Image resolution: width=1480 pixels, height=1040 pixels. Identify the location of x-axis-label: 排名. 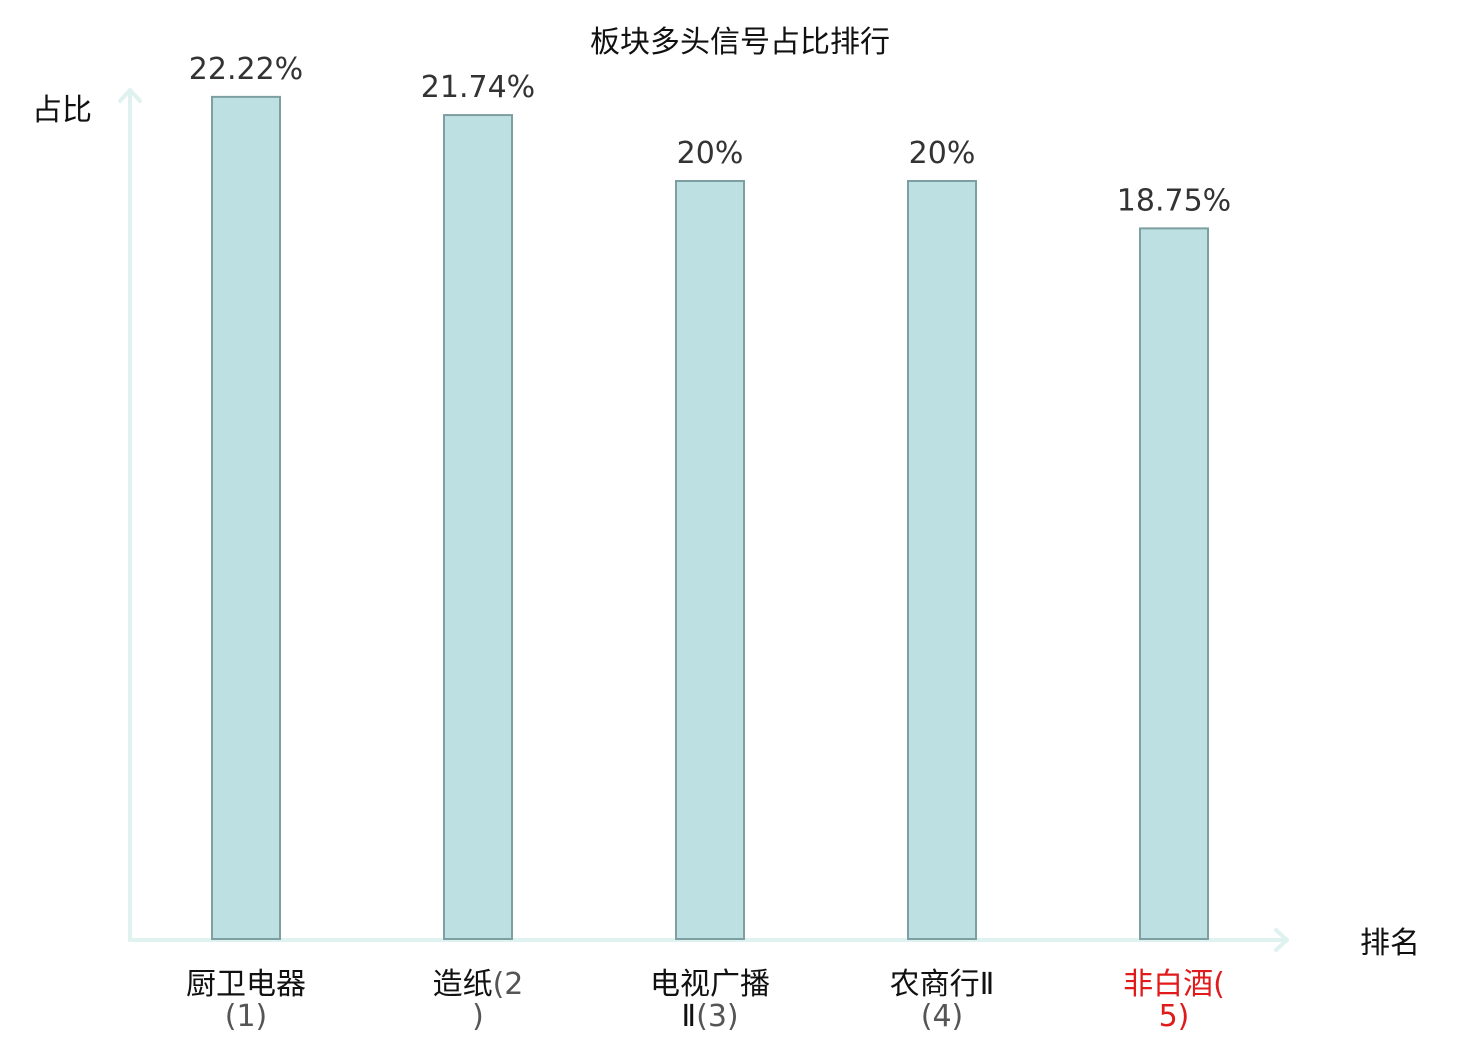
(1390, 943).